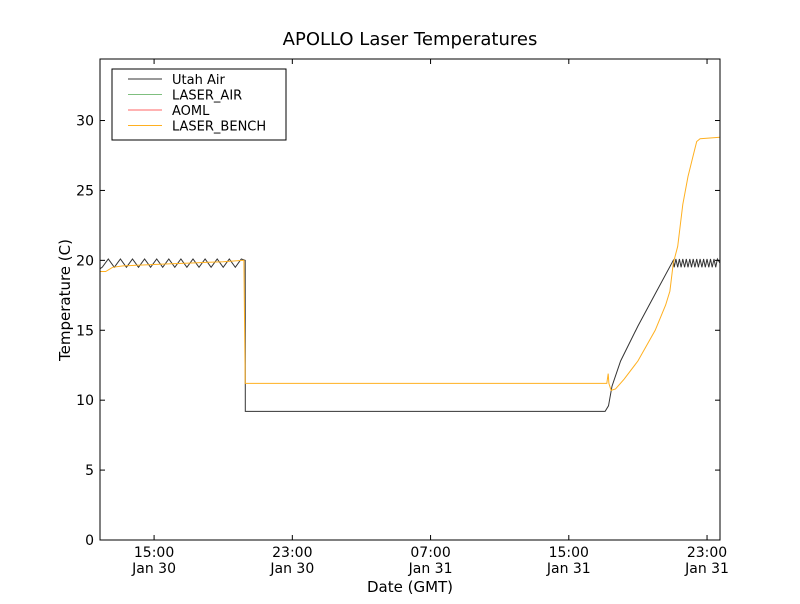 This screenshot has height=604, width=800. Describe the element at coordinates (85, 191) in the screenshot. I see `y-tick-label: 25` at that location.